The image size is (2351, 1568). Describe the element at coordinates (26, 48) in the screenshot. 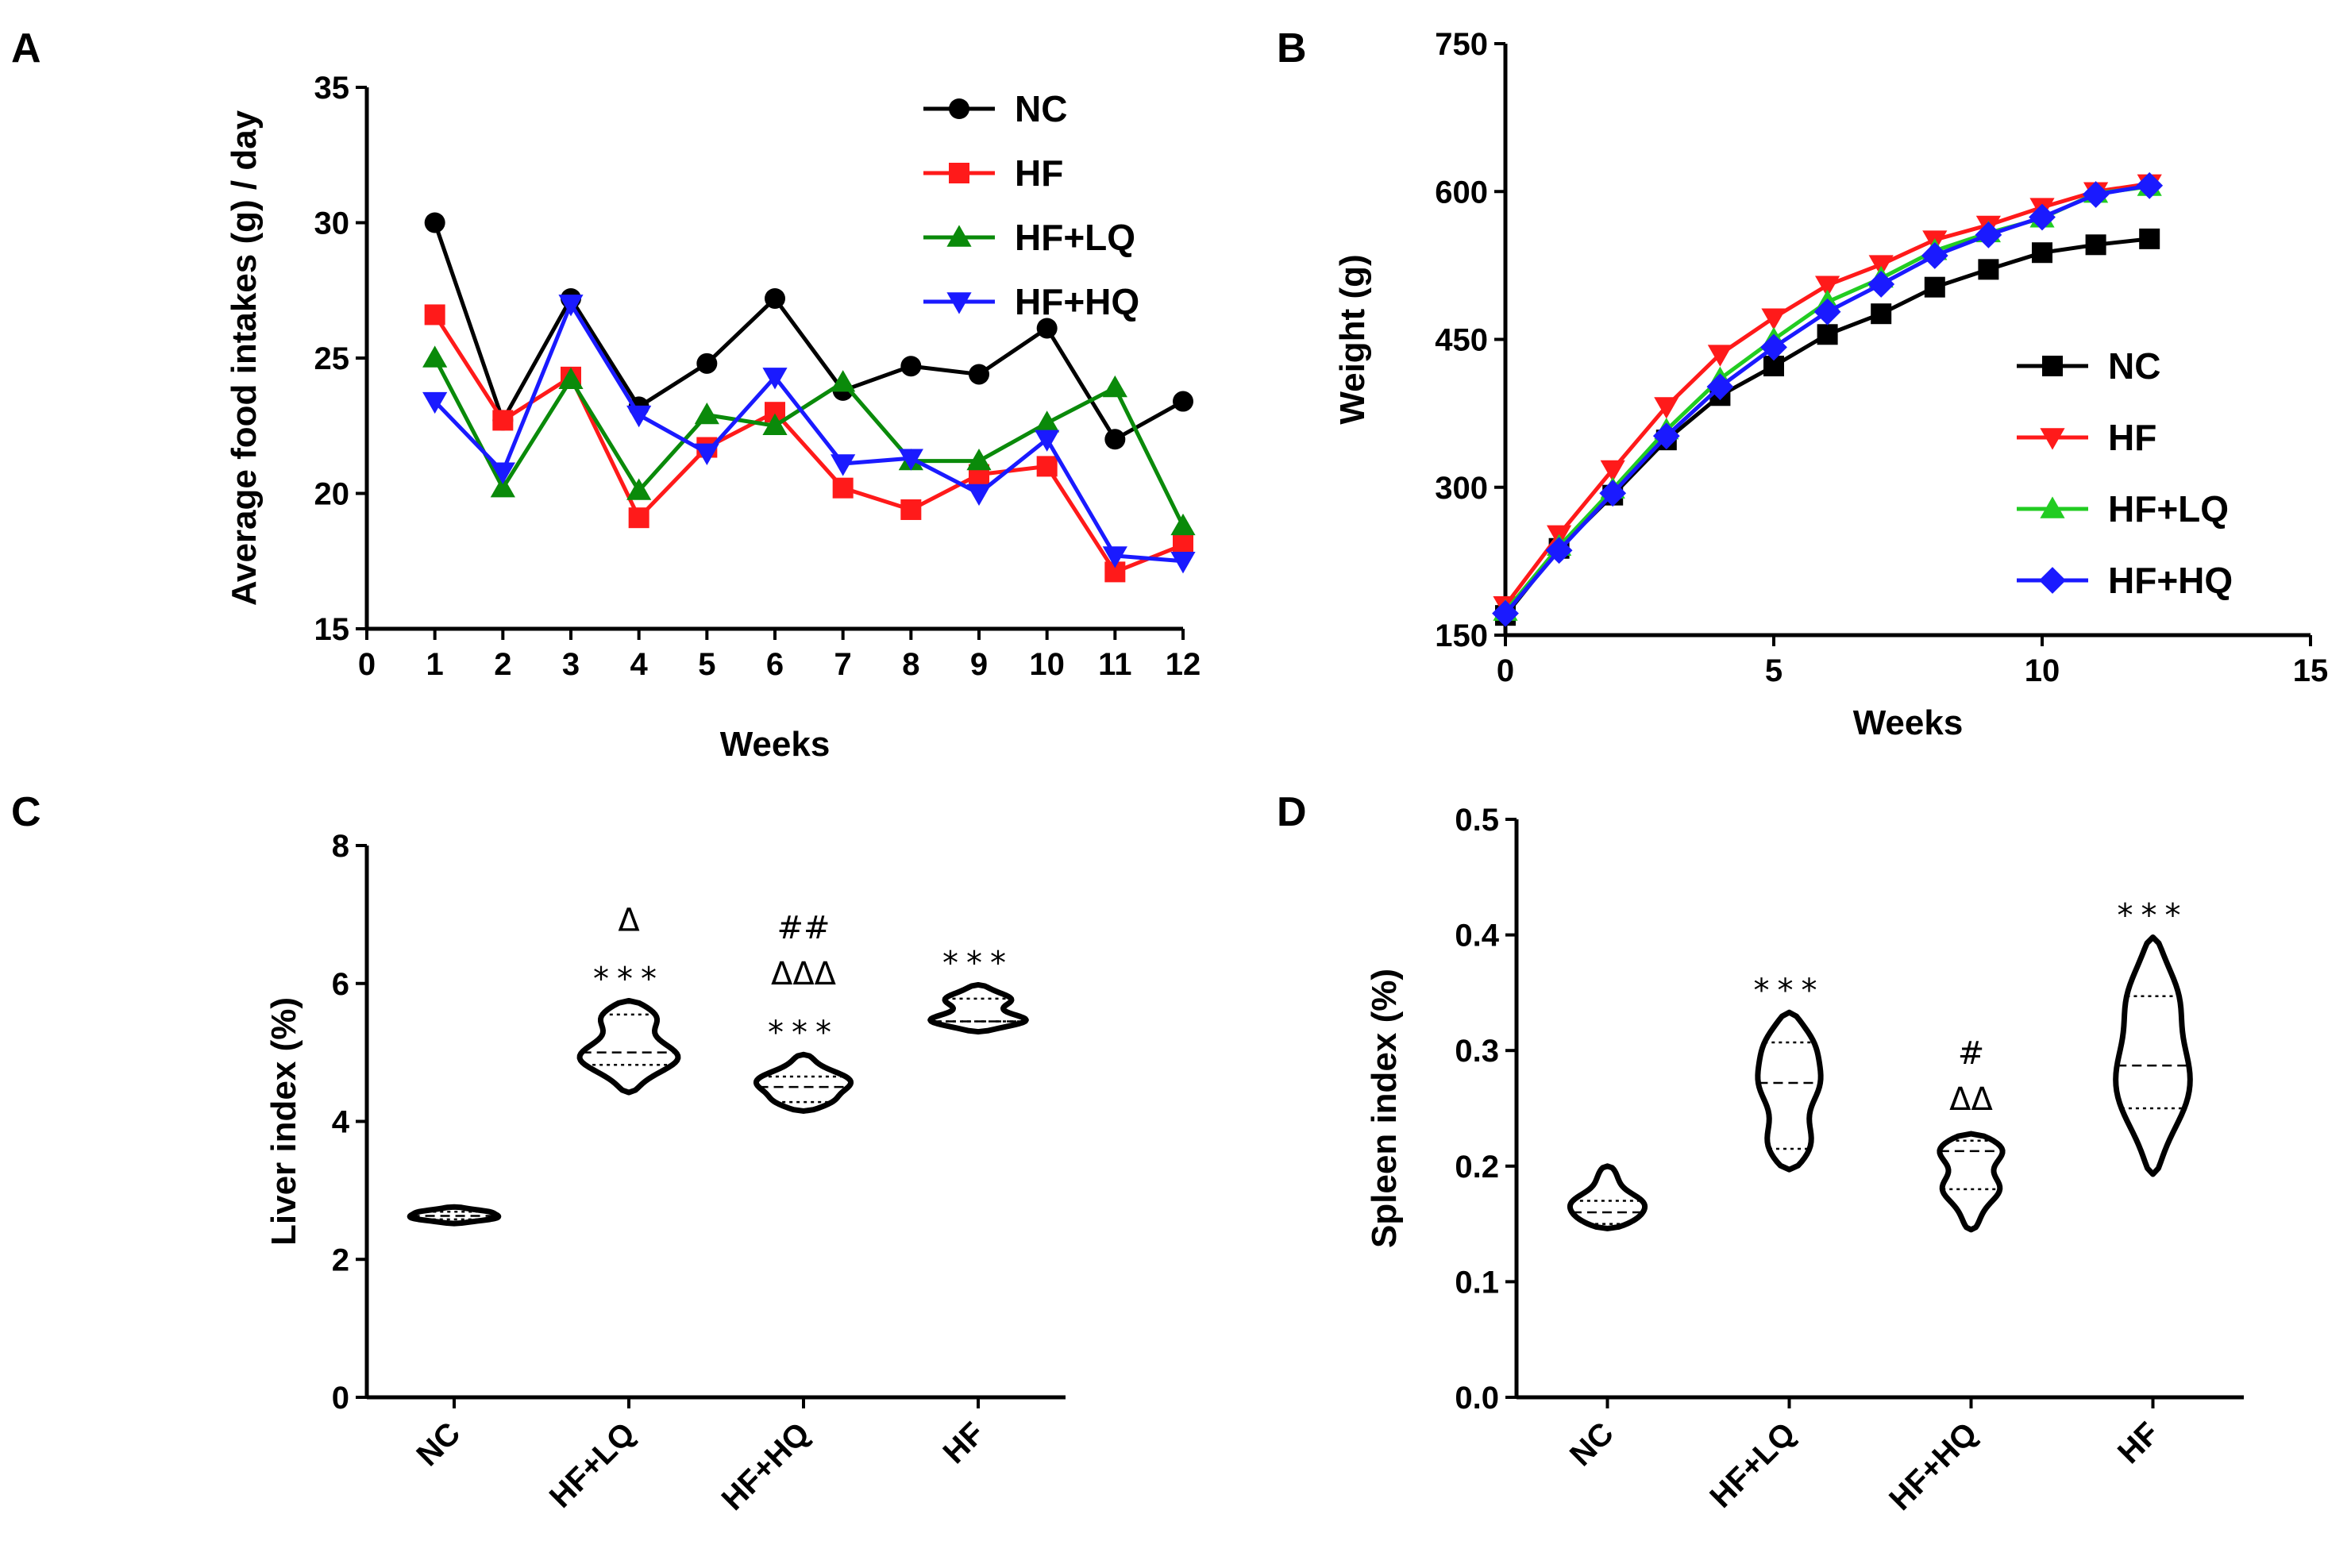

I see `panel-letter-a: A` at that location.